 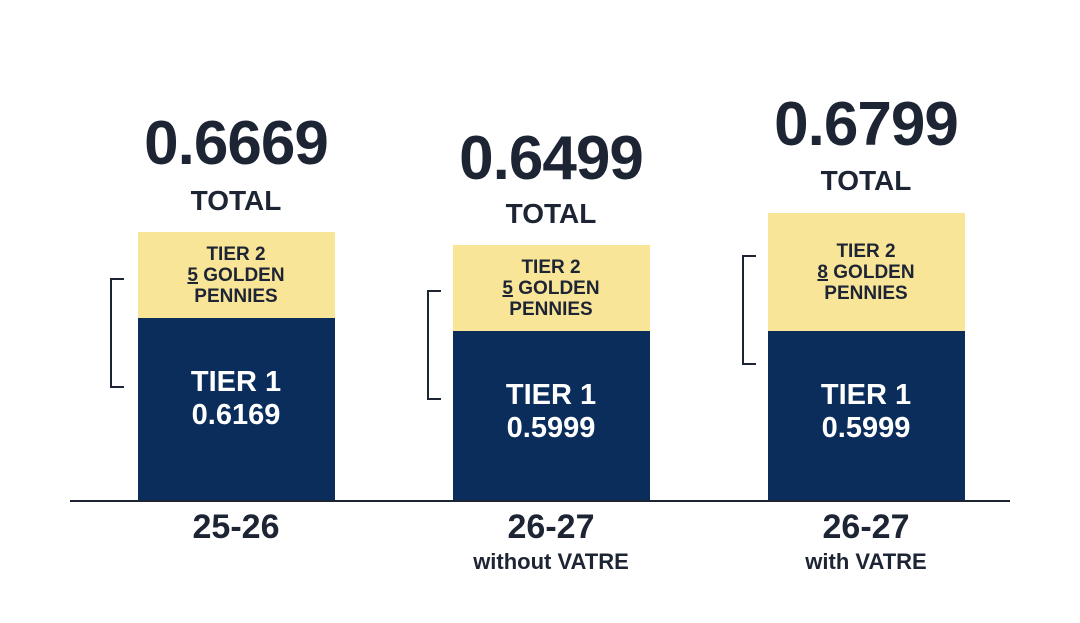 What do you see at coordinates (551, 158) in the screenshot?
I see `total-value: 0.6499` at bounding box center [551, 158].